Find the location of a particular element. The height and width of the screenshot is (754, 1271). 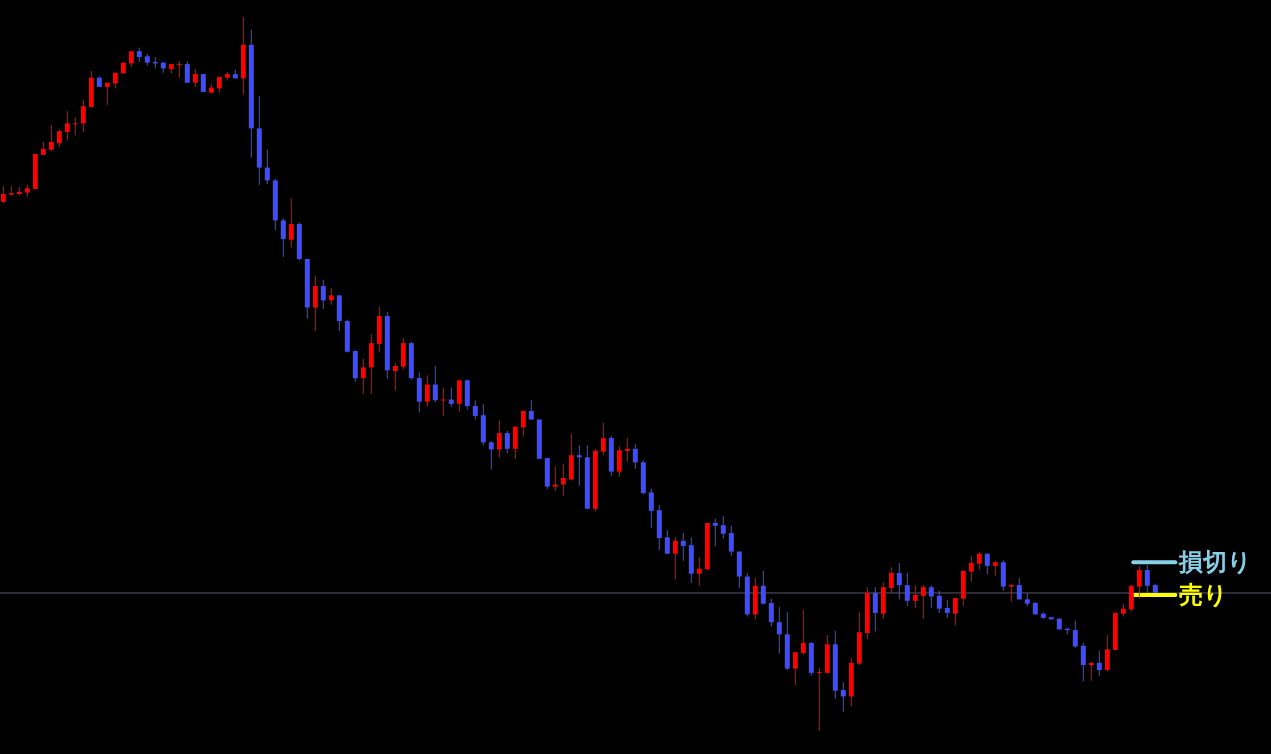

ref-line-label: 損切り is located at coordinates (1215, 562).